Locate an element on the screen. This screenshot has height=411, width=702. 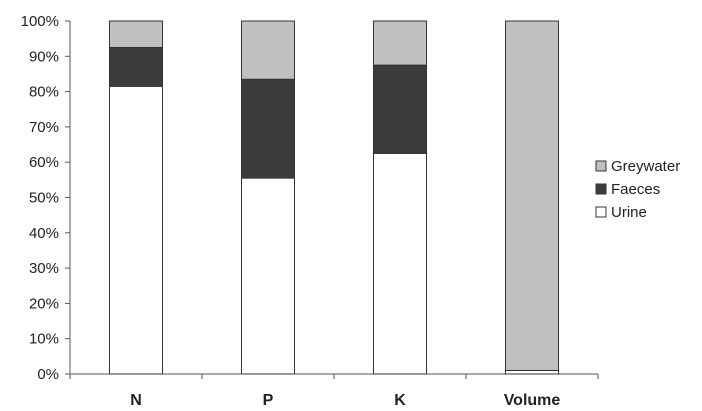
bar-k-greywater is located at coordinates (400, 43).